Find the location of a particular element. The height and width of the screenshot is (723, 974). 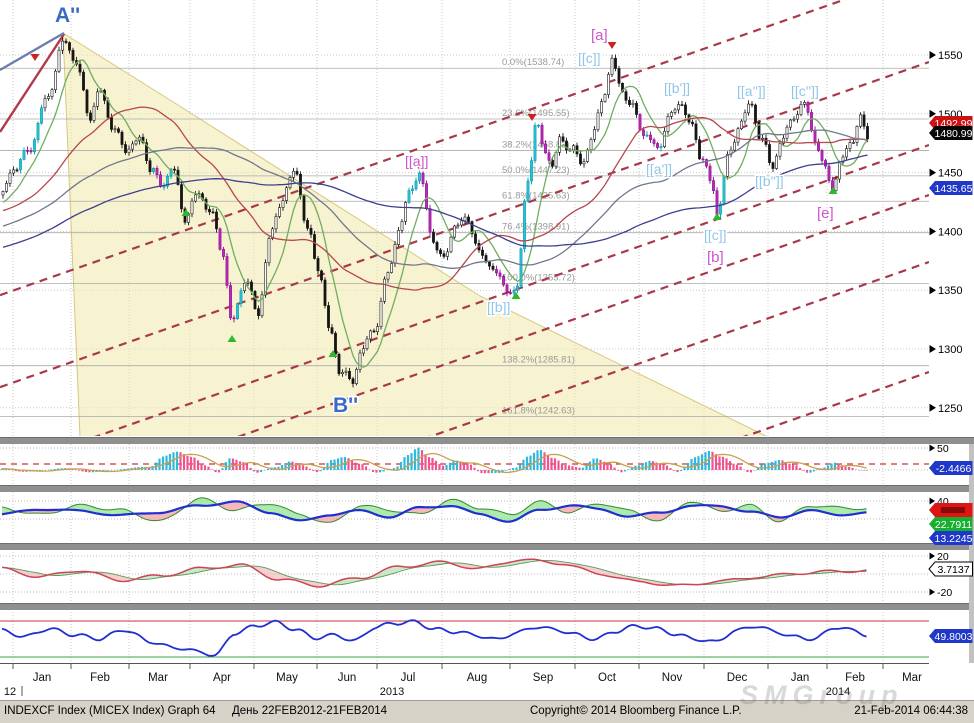

price-tick-label: 1450 is located at coordinates (950, 174).